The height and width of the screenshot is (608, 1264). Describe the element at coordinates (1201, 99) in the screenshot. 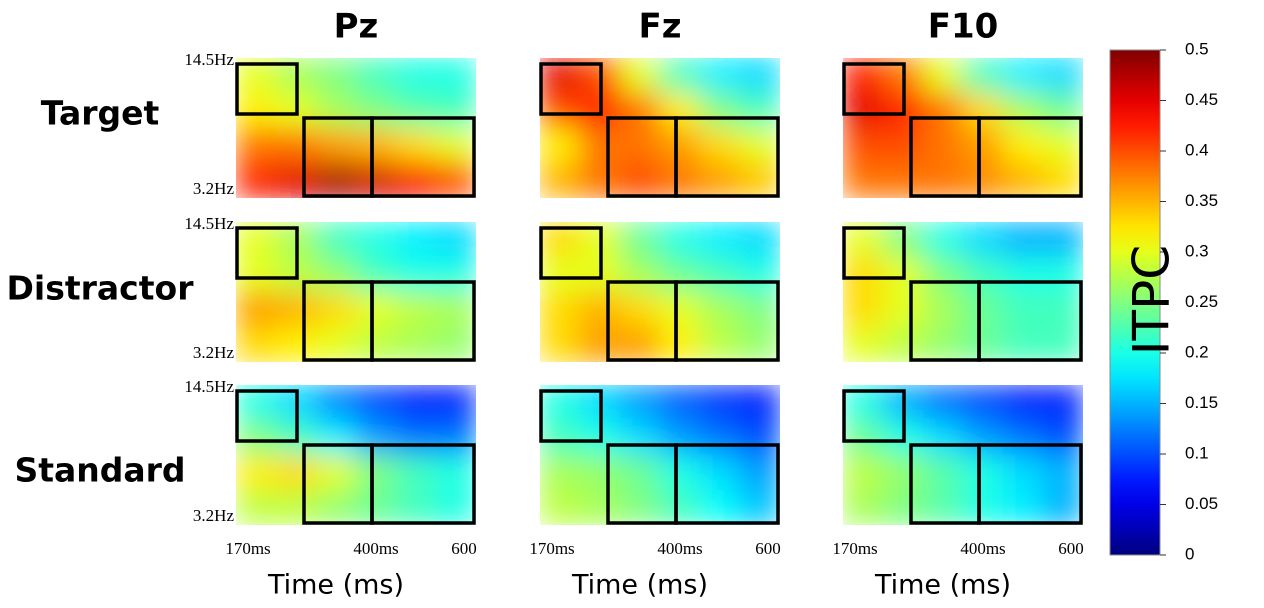

I see `colorbar-tick-label: 0.45` at that location.